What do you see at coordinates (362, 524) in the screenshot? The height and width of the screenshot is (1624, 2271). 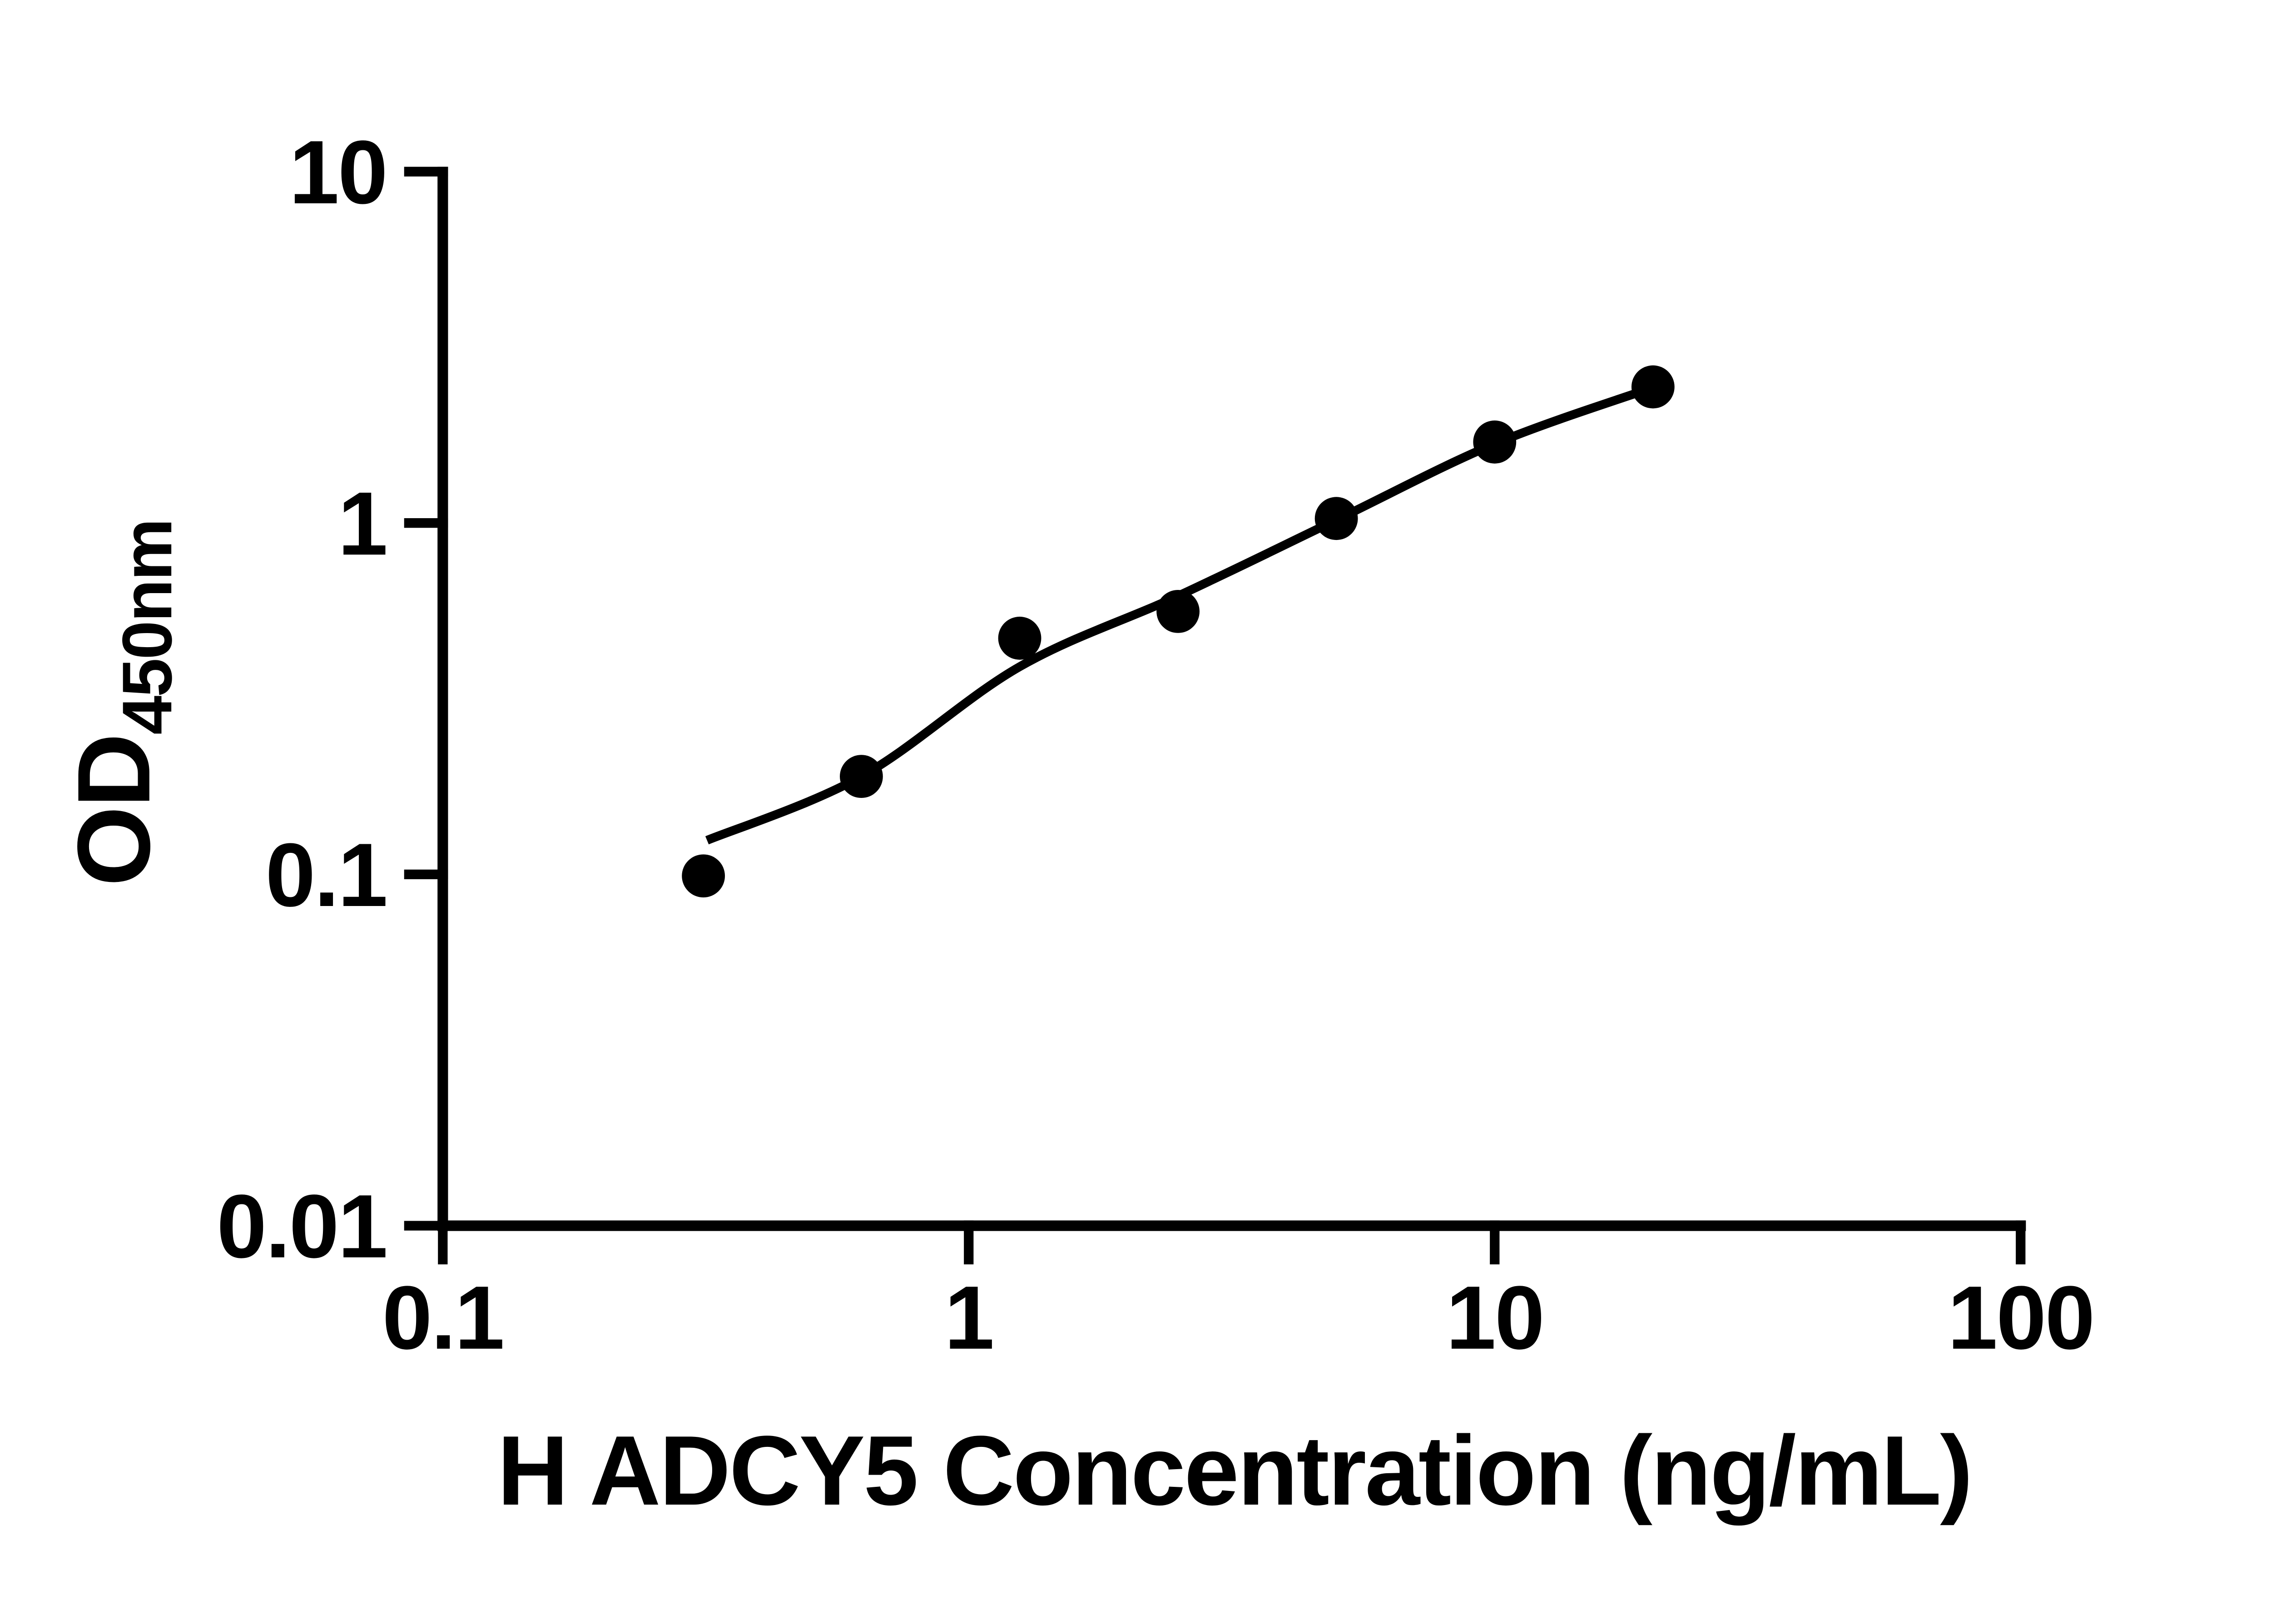 I see `y-tick-label-1: 1` at bounding box center [362, 524].